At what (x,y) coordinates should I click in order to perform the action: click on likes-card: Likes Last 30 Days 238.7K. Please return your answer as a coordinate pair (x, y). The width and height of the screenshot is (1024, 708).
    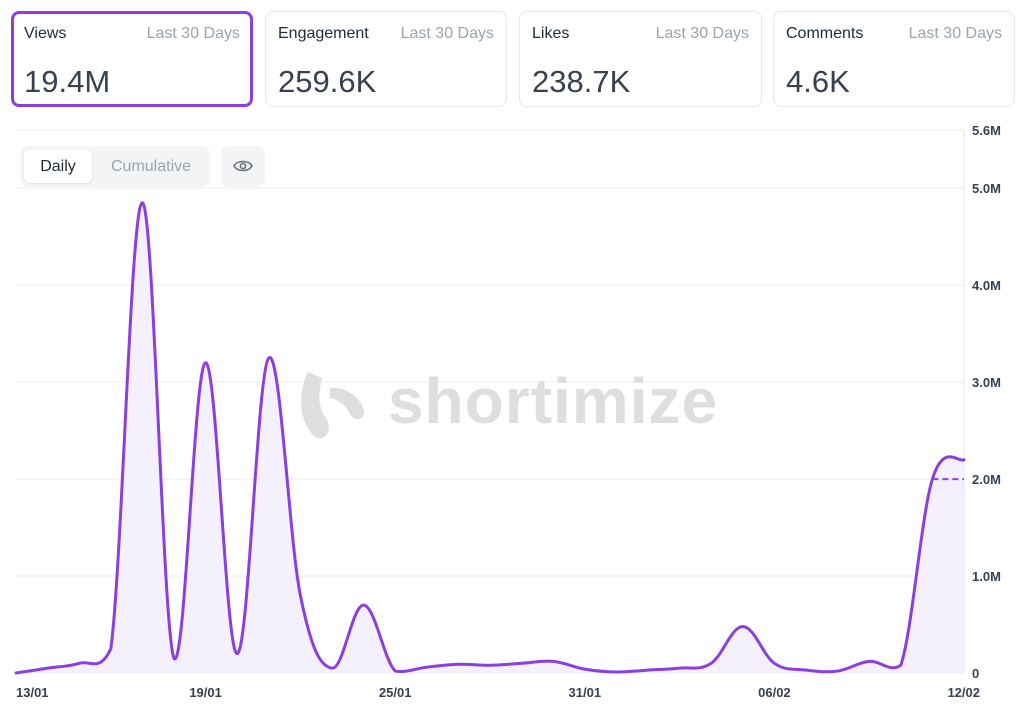
    Looking at the image, I should click on (640, 59).